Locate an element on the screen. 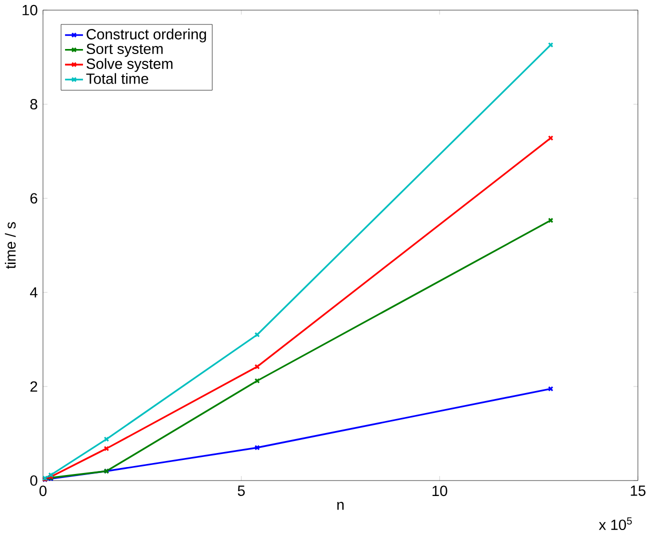 The width and height of the screenshot is (651, 535). y-tick-label: 6 is located at coordinates (34, 198).